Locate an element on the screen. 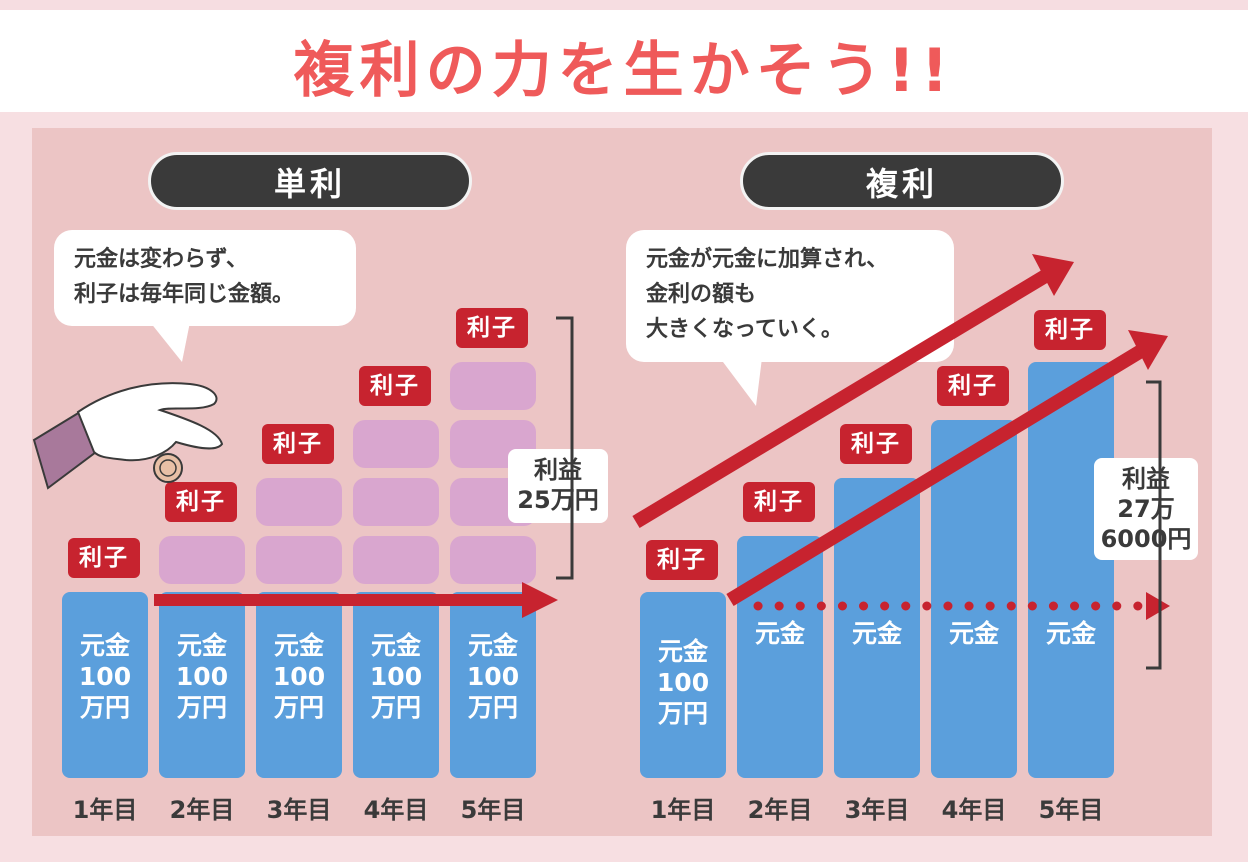 Image resolution: width=1248 pixels, height=862 pixels. simple-interest-bubble: 元金は変わらず、 利子は毎年同じ金額。 is located at coordinates (205, 278).